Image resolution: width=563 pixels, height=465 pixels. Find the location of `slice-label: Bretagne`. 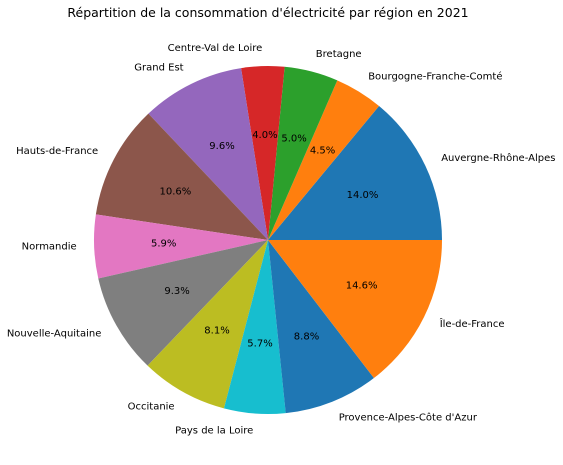

slice-label: Bretagne is located at coordinates (339, 54).